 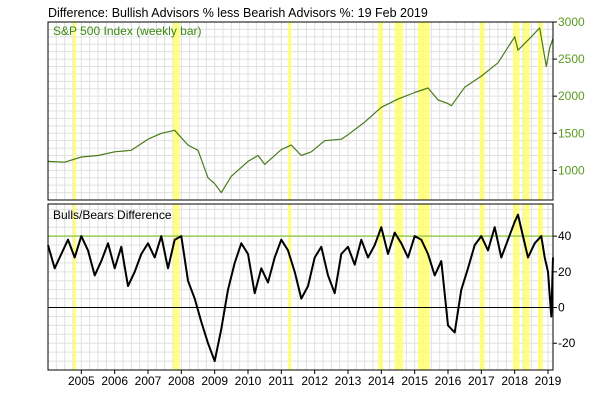 I want to click on x-tick-label: 2015, so click(x=414, y=381).